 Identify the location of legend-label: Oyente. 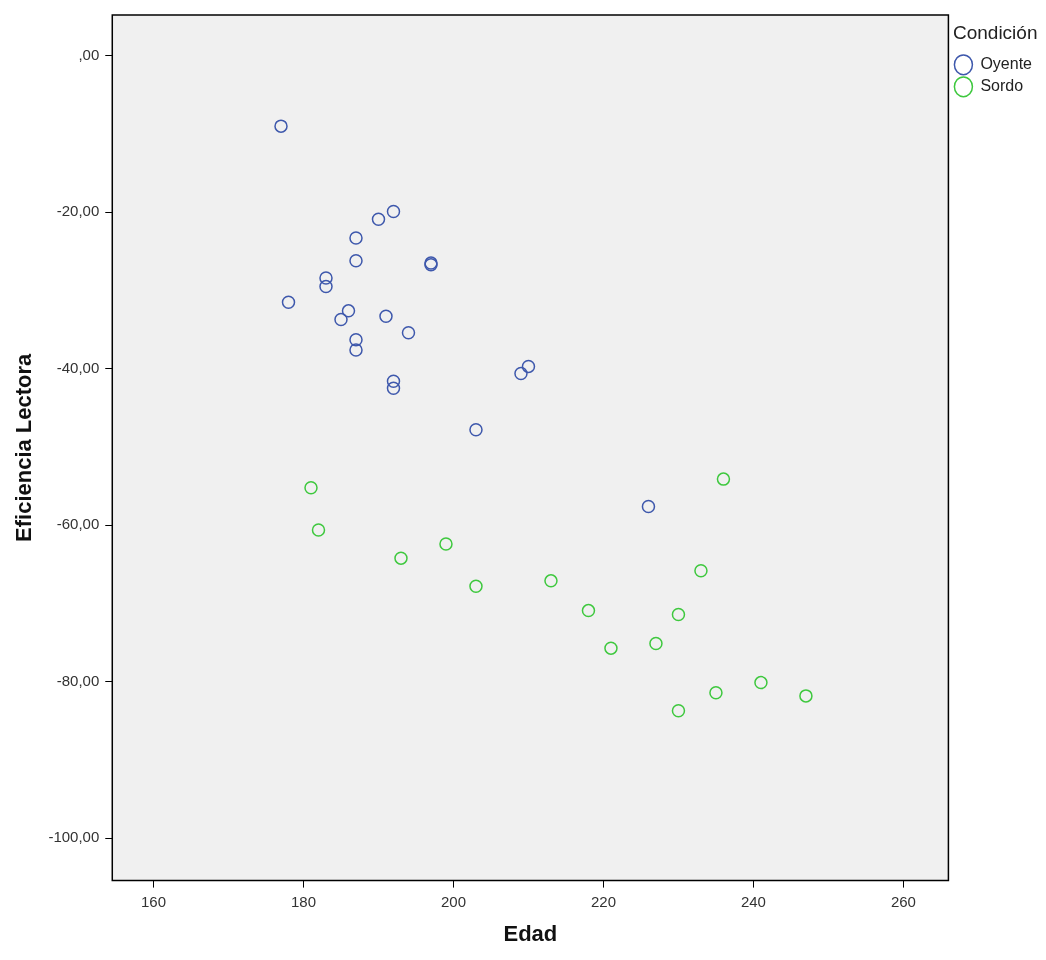
(1006, 64).